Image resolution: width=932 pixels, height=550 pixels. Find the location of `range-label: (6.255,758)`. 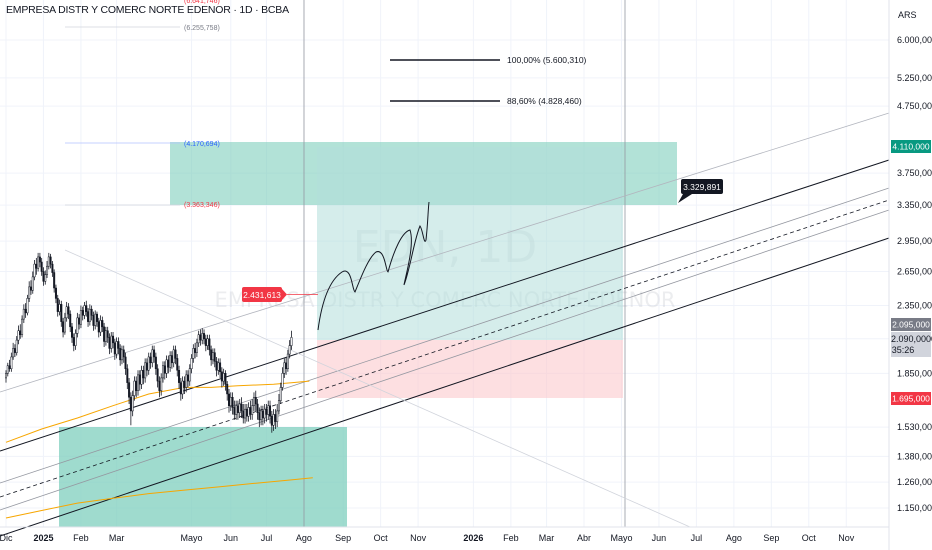

range-label: (6.255,758) is located at coordinates (202, 28).